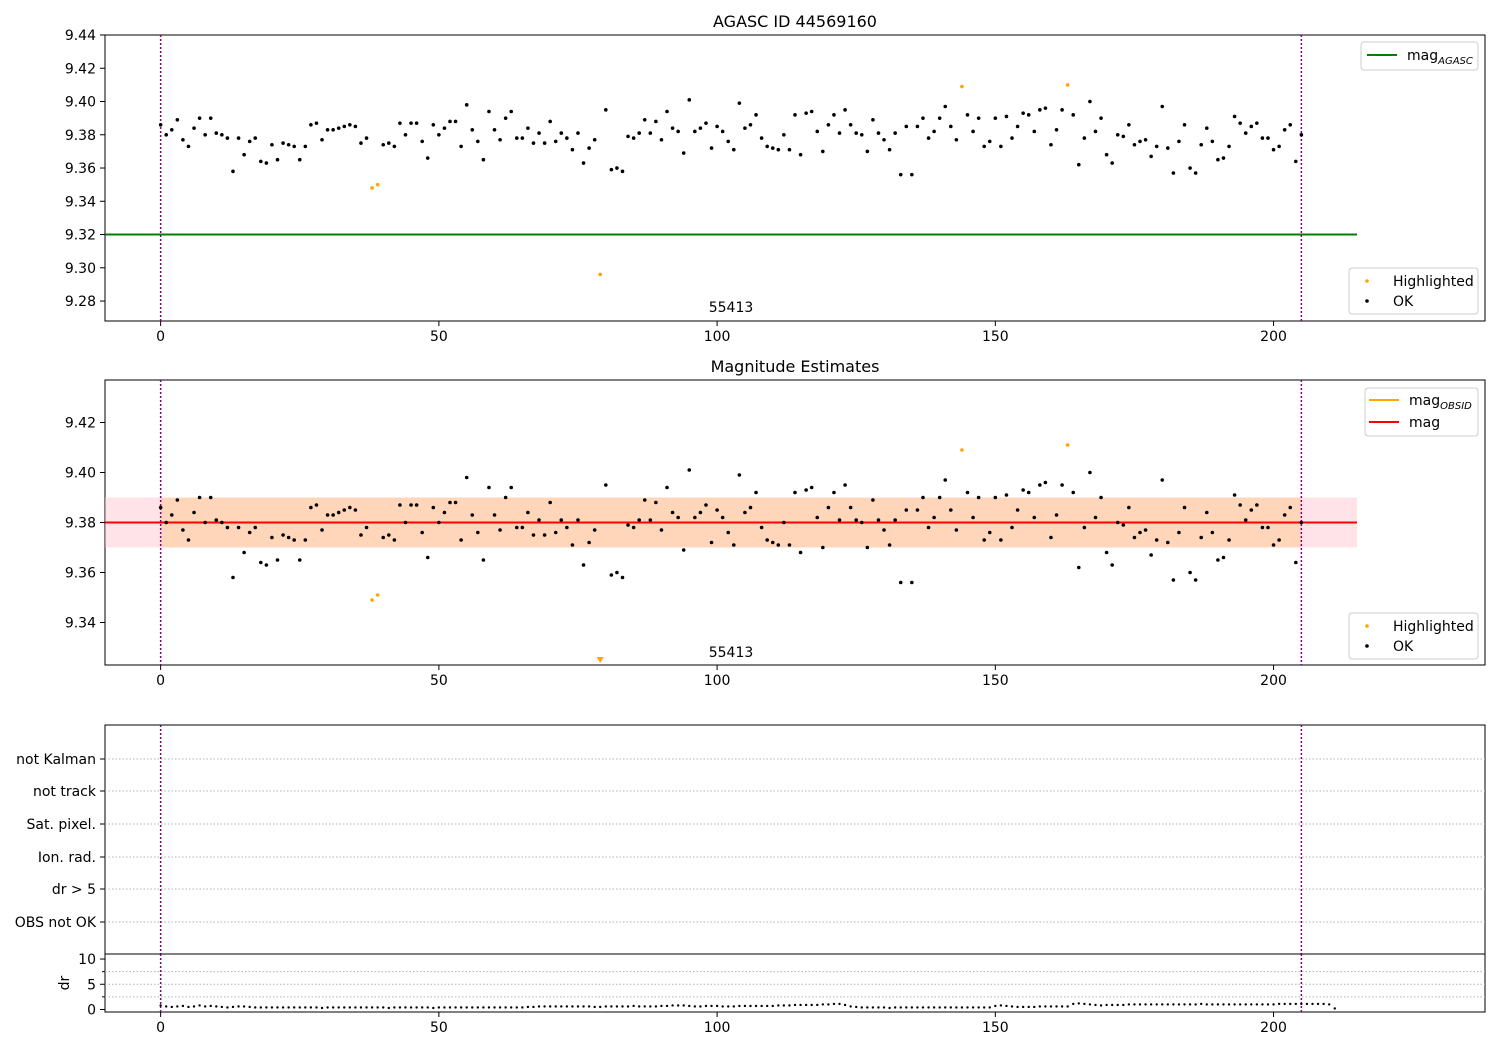  I want to click on y-tick-label: 9.30, so click(80, 269).